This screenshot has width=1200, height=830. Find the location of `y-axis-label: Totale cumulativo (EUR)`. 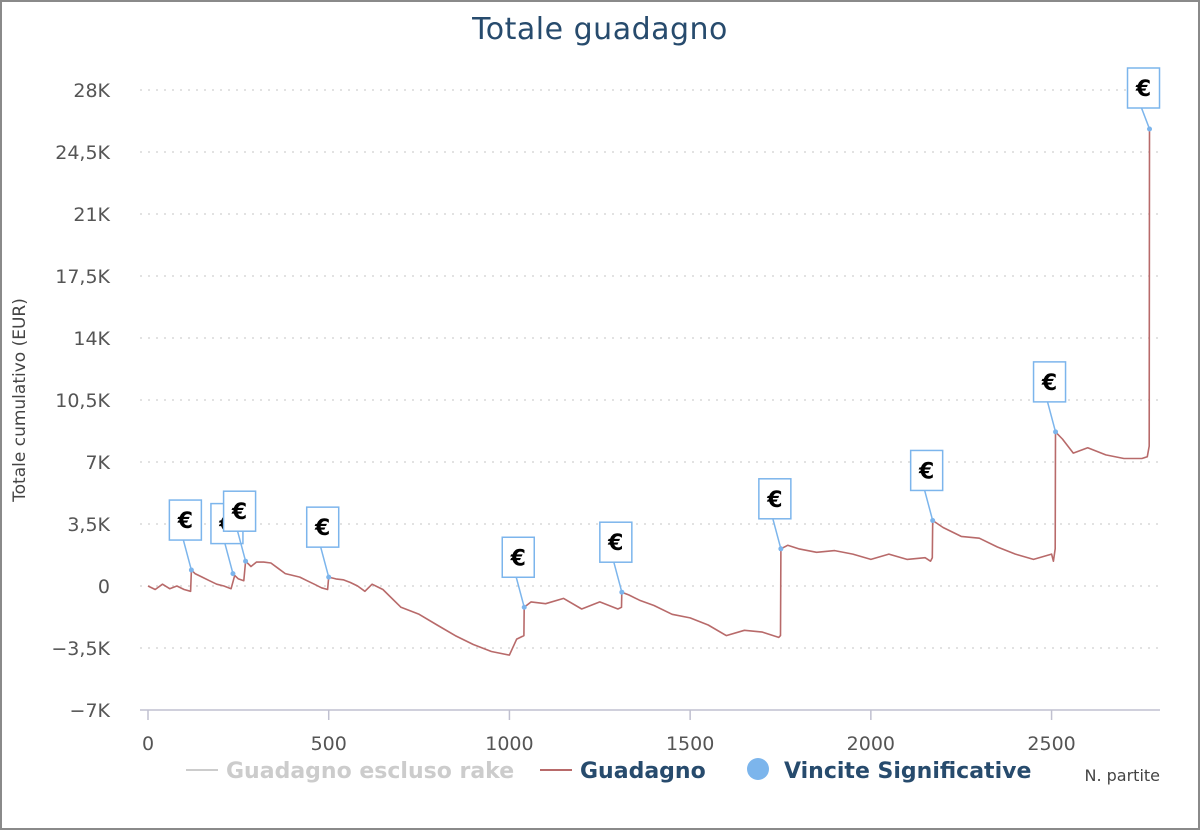

y-axis-label: Totale cumulativo (EUR) is located at coordinates (20, 400).